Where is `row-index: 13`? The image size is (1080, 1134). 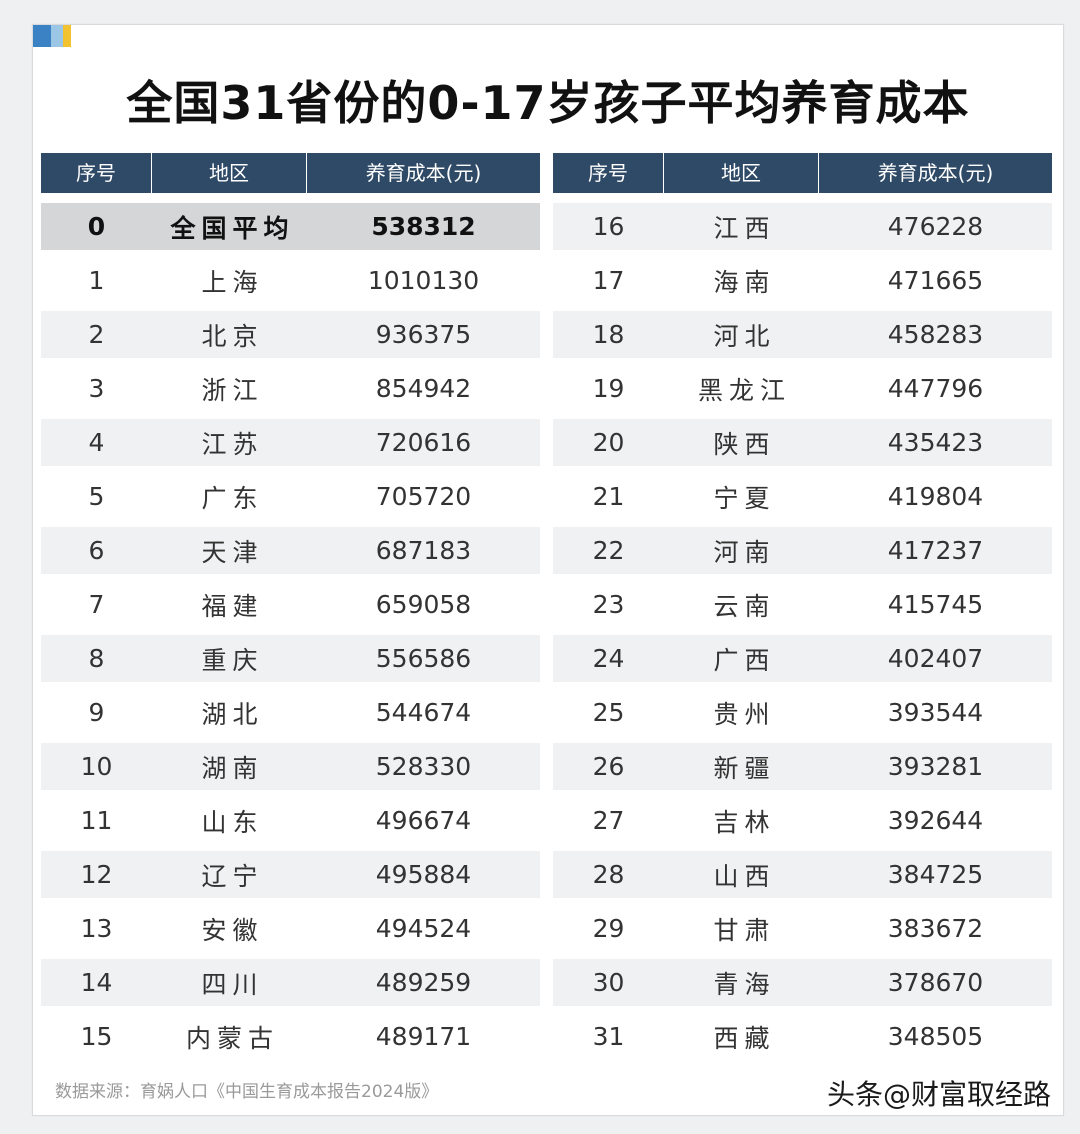
row-index: 13 is located at coordinates (96, 928).